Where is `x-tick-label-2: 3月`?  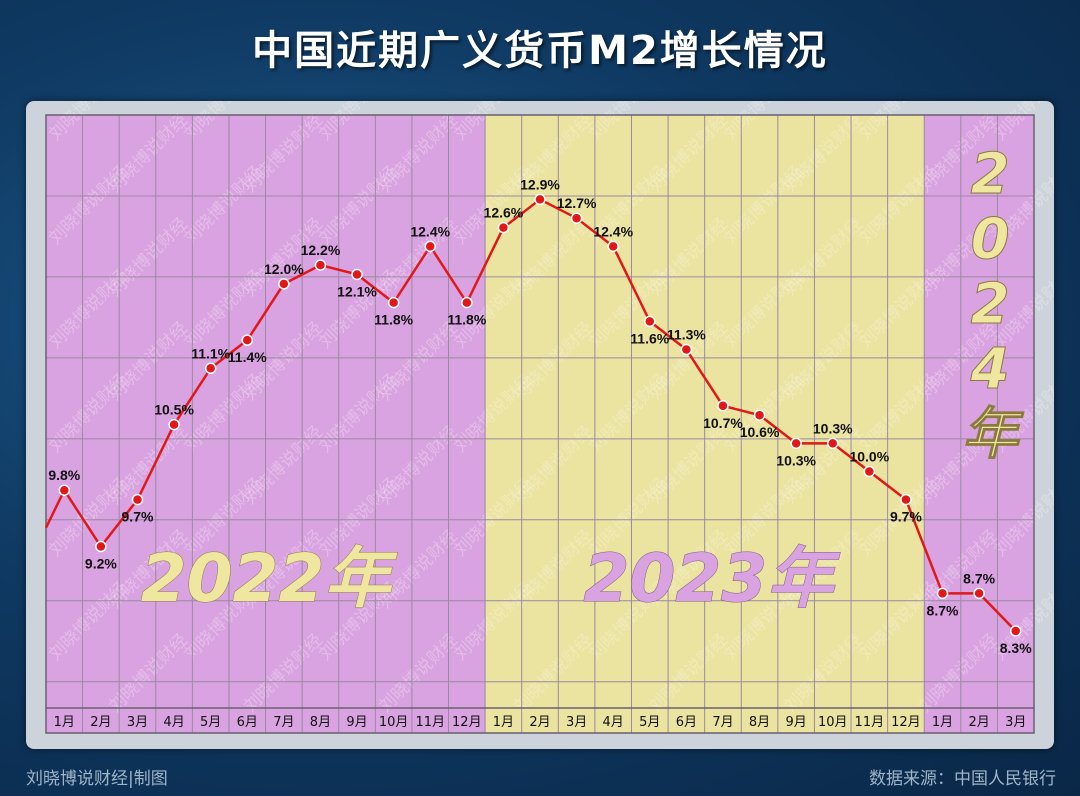
x-tick-label-2: 3月 is located at coordinates (137, 722).